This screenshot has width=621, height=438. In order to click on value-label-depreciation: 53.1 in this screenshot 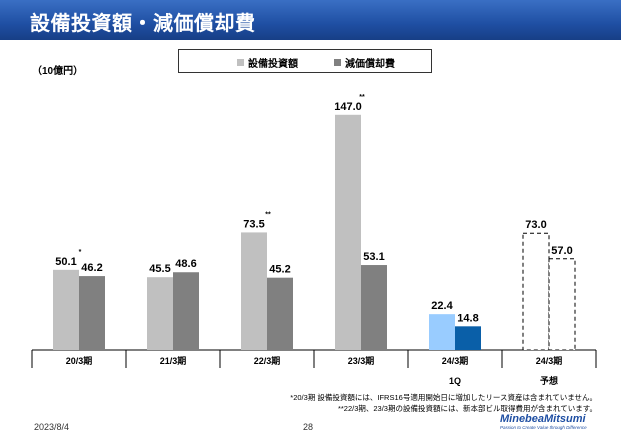, I will do `click(373, 257)`.